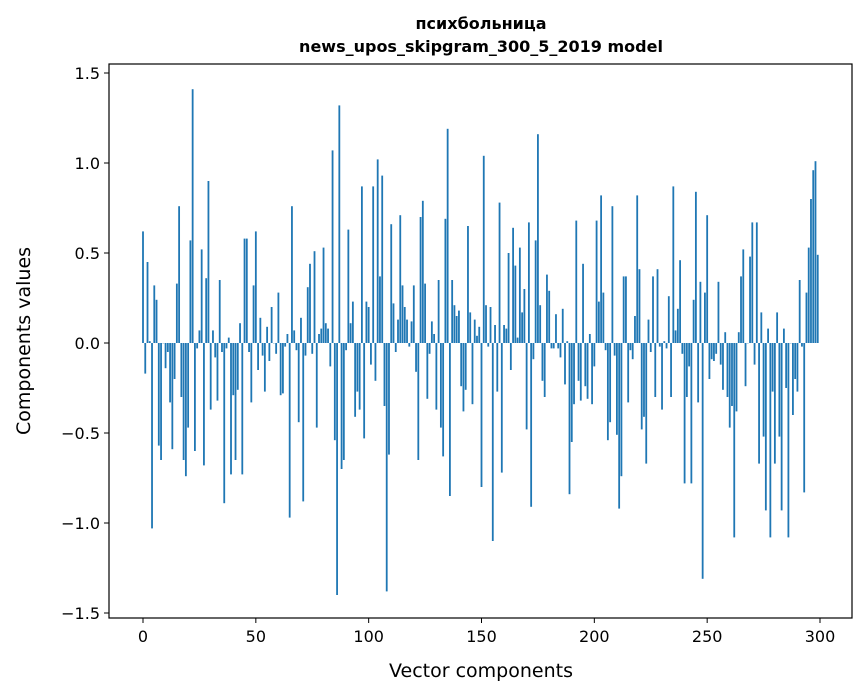 This screenshot has width=867, height=700. What do you see at coordinates (87, 343) in the screenshot?
I see `y-tick-label: 0.0` at bounding box center [87, 343].